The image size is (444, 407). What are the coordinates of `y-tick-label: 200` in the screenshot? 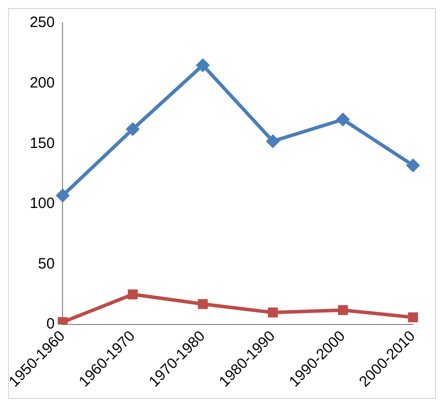 It's located at (42, 83).